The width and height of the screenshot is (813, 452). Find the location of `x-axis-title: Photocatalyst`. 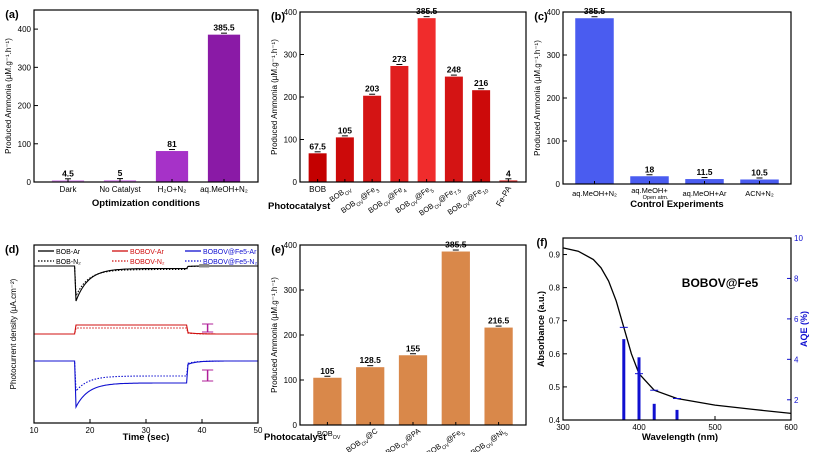

x-axis-title: Photocatalyst is located at coordinates (295, 437).